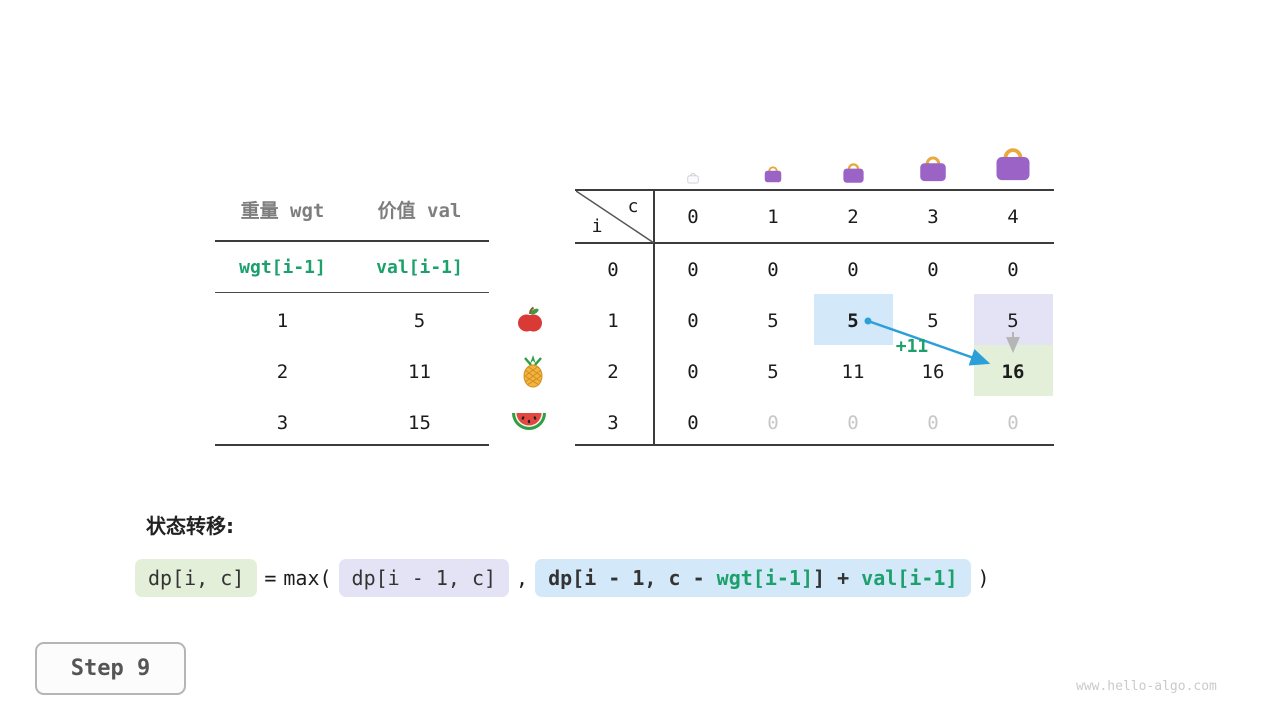 Image resolution: width=1280 pixels, height=720 pixels. What do you see at coordinates (613, 372) in the screenshot?
I see `dp-row-header: 2` at bounding box center [613, 372].